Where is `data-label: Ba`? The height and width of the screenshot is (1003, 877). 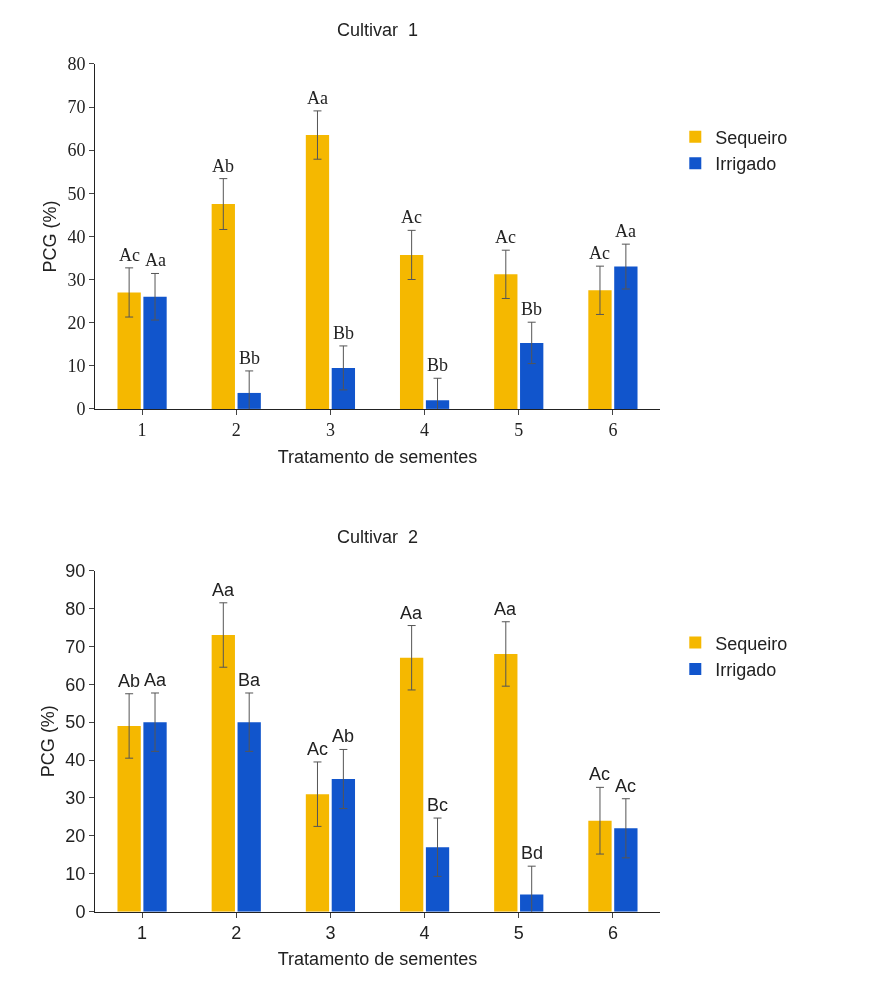
data-label: Ba is located at coordinates (250, 680).